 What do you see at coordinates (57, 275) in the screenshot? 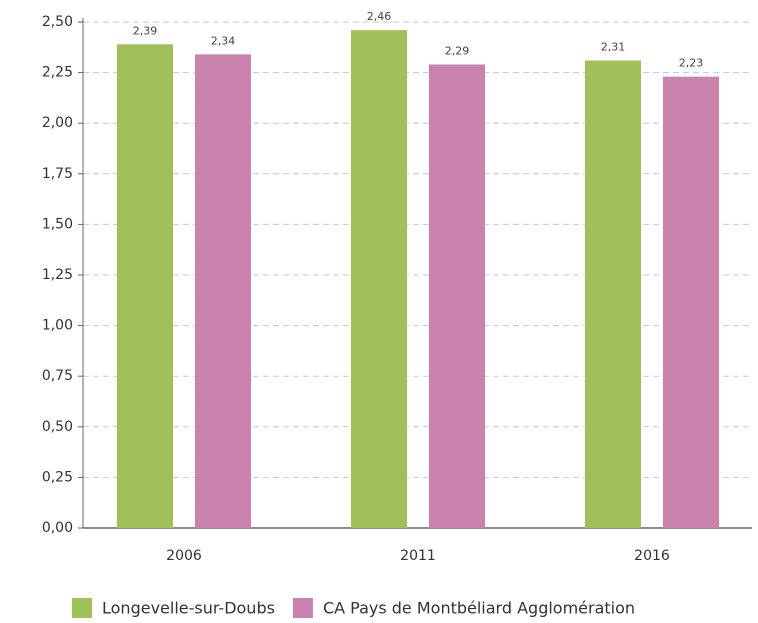
I see `y-tick-label: 1,25` at bounding box center [57, 275].